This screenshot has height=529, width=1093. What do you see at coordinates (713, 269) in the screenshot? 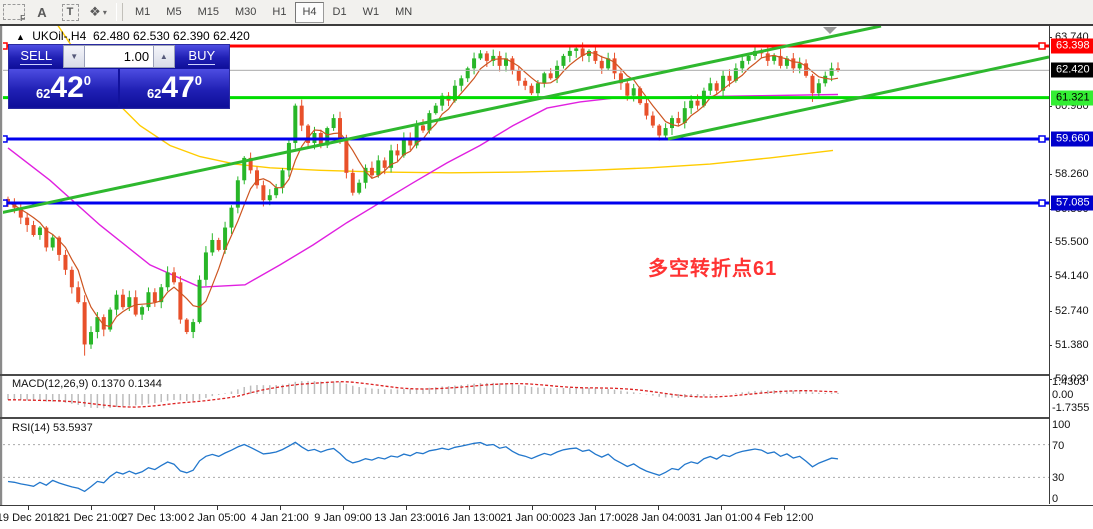
I see `chart-text-annotation: 多空转折点61` at bounding box center [713, 269].